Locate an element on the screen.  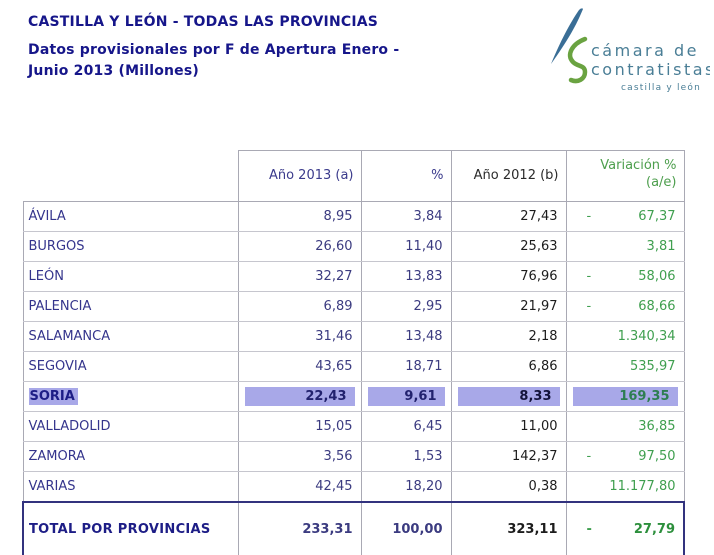
cell-province: BURGOS is located at coordinates (130, 246).